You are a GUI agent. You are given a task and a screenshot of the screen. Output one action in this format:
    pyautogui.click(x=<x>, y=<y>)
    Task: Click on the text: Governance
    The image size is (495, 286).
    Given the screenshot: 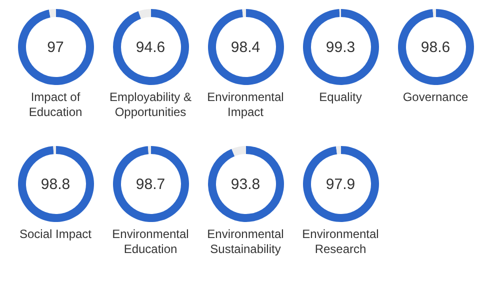 What is the action you would take?
    pyautogui.click(x=436, y=97)
    